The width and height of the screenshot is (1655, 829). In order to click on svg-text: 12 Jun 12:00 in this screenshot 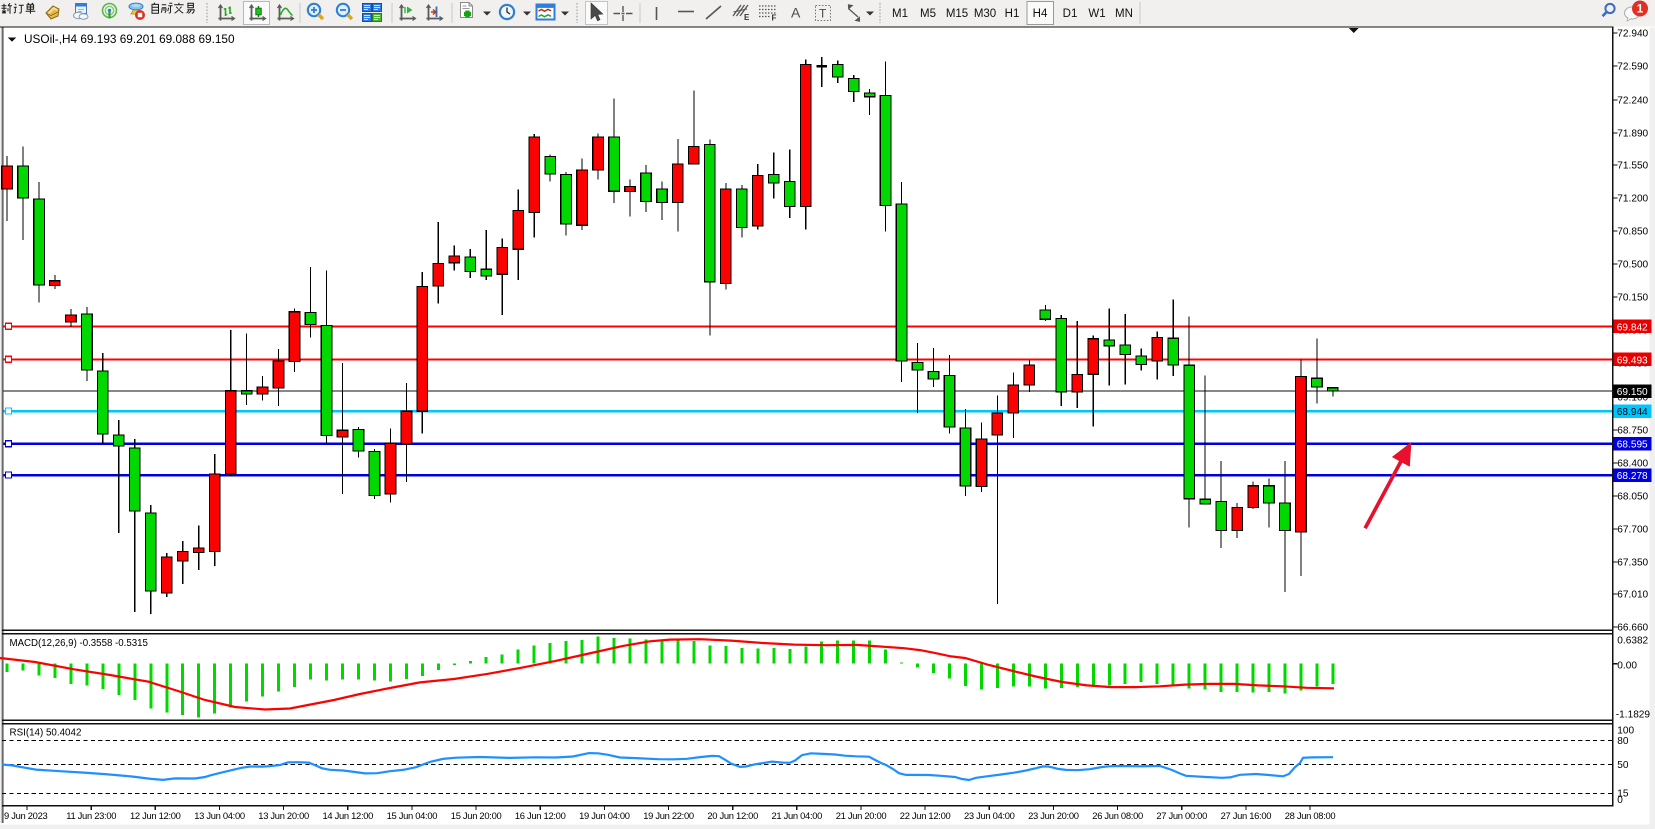, I will do `click(155, 815)`.